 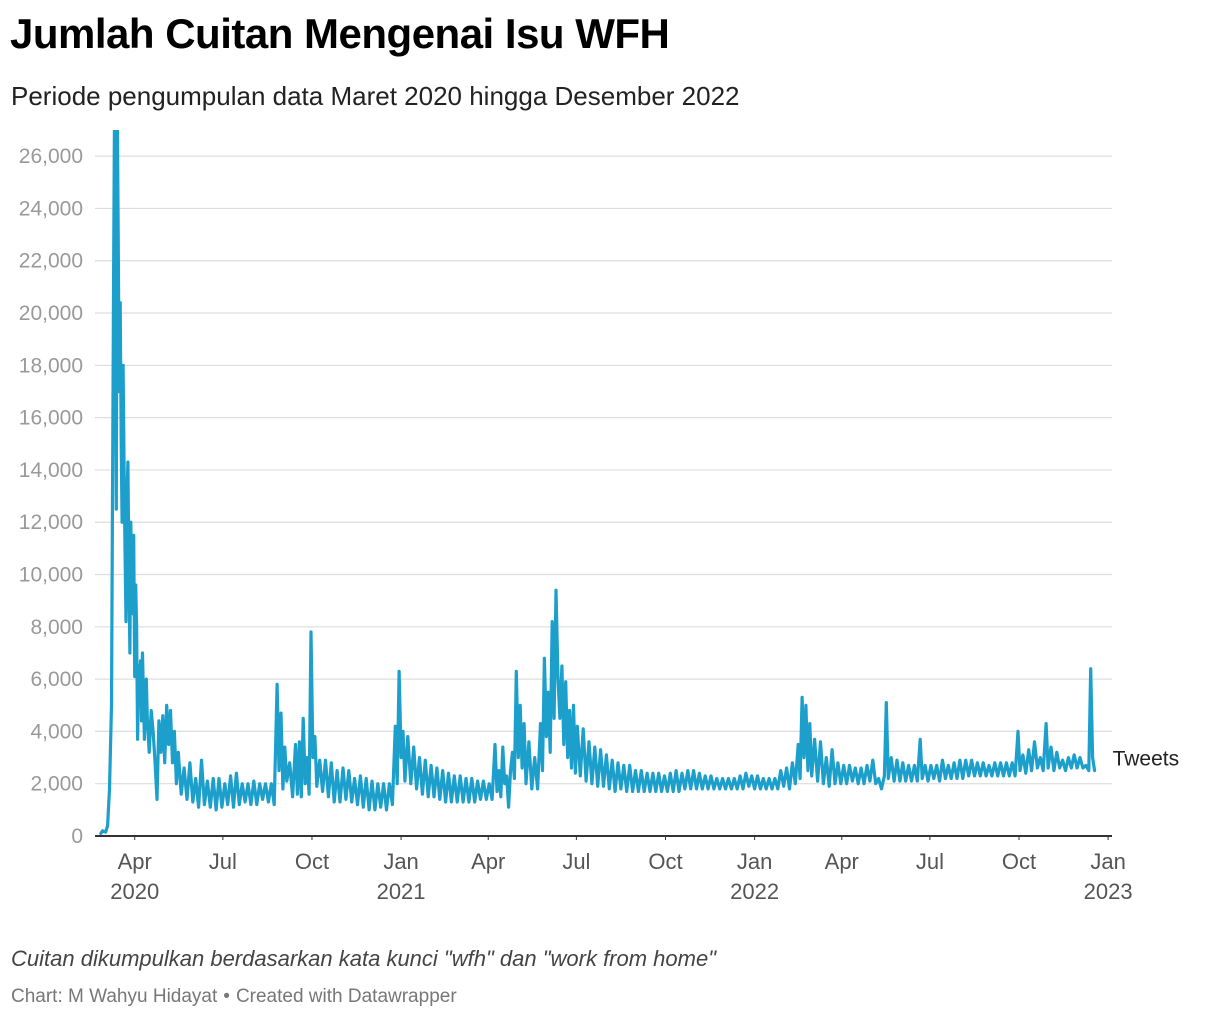 What do you see at coordinates (51, 575) in the screenshot?
I see `y-tick-label: 10,000` at bounding box center [51, 575].